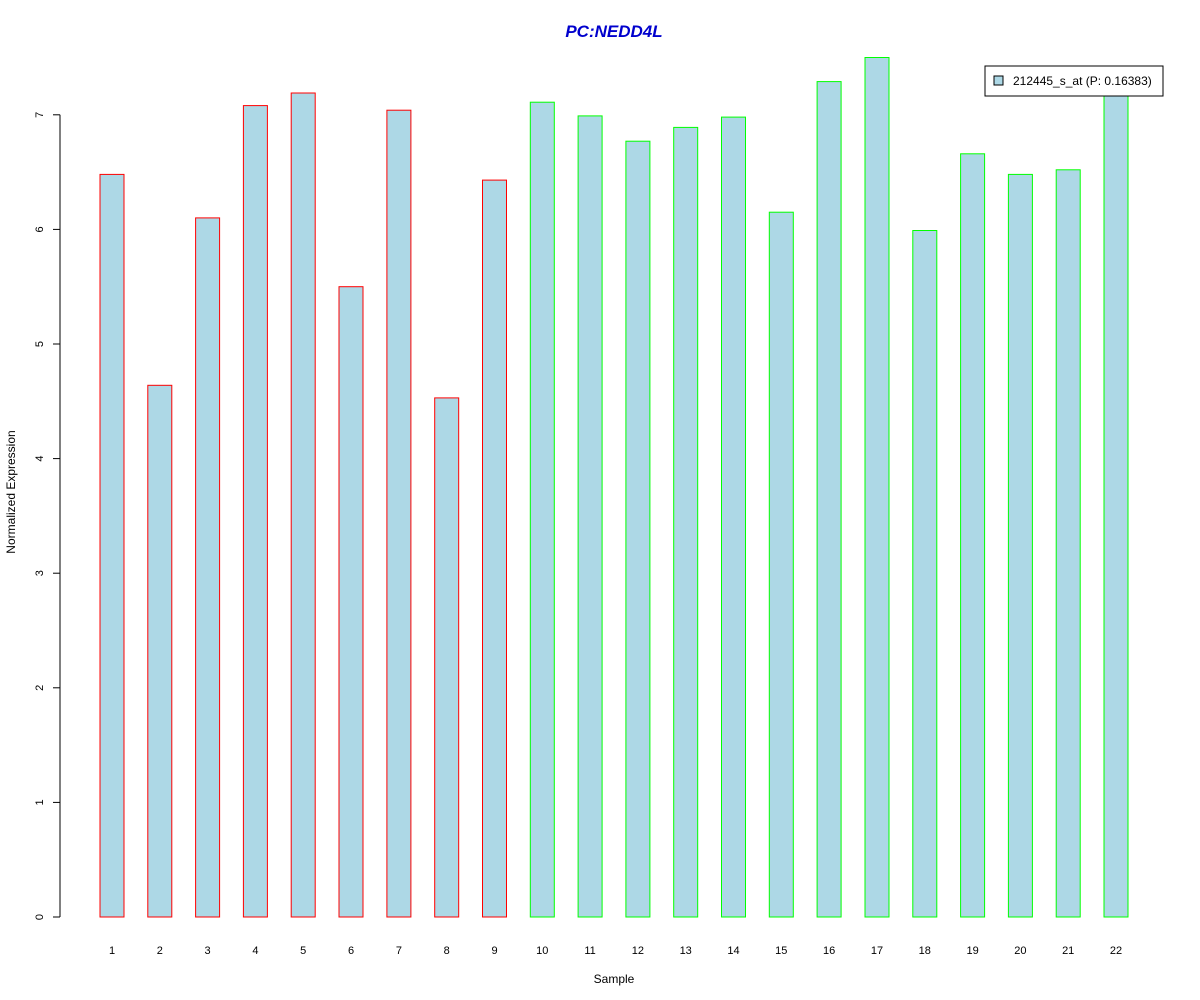  I want to click on x-tick-label: 10, so click(542, 951).